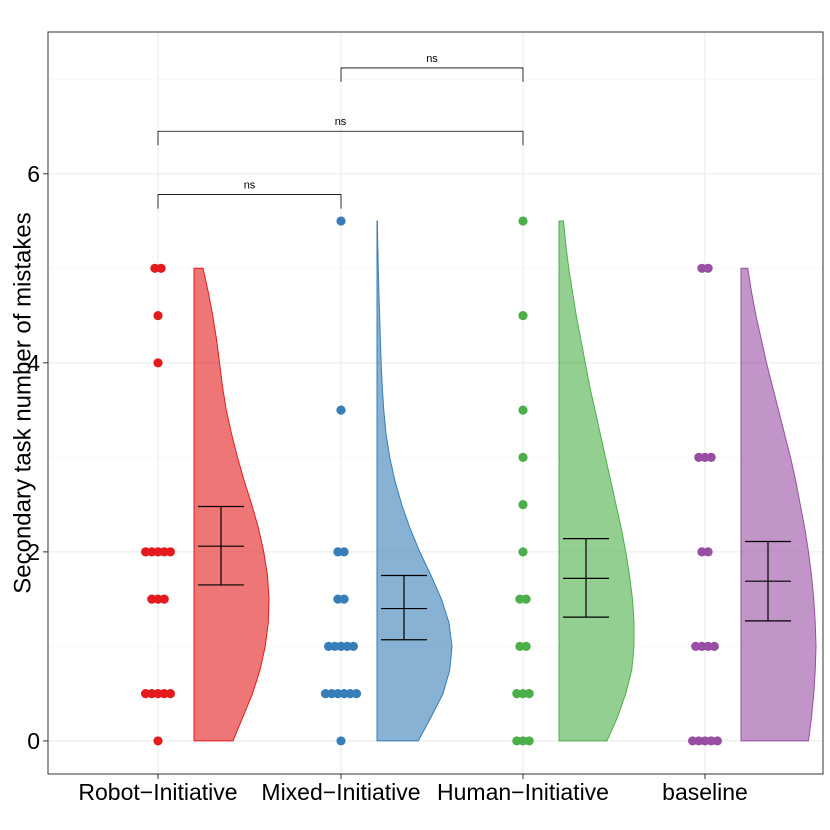 The height and width of the screenshot is (830, 830). I want to click on x-tick-label: Mixed−Initiative, so click(340, 792).